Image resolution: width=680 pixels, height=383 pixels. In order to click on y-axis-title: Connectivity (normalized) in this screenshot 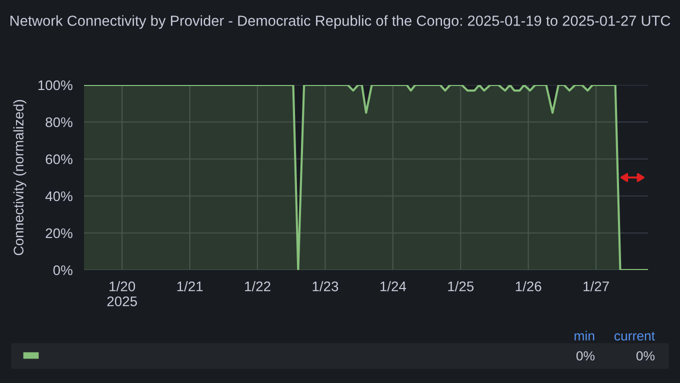, I will do `click(19, 178)`.